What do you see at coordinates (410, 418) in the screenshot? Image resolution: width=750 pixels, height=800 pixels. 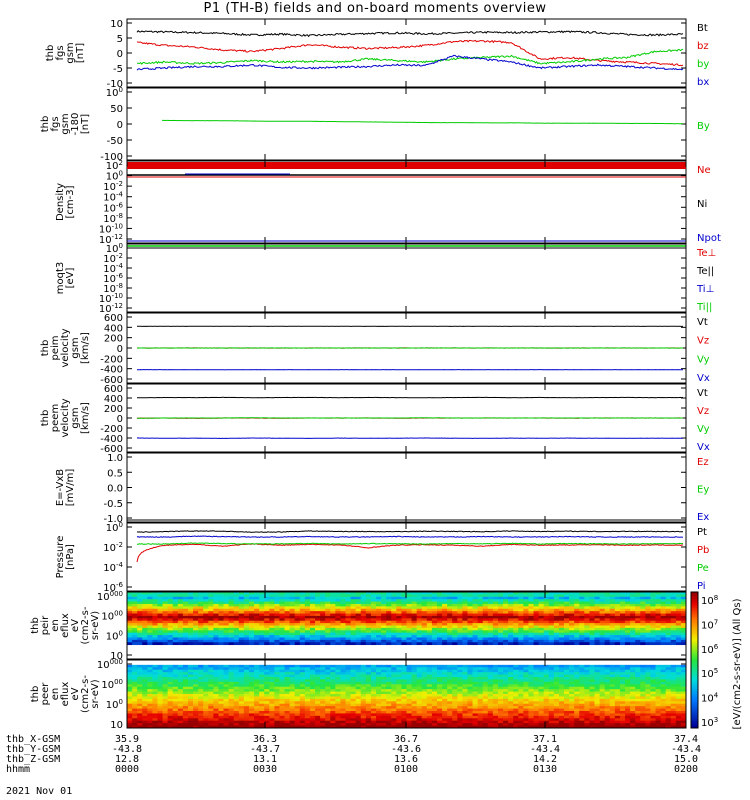 I see `series-6-Vy` at bounding box center [410, 418].